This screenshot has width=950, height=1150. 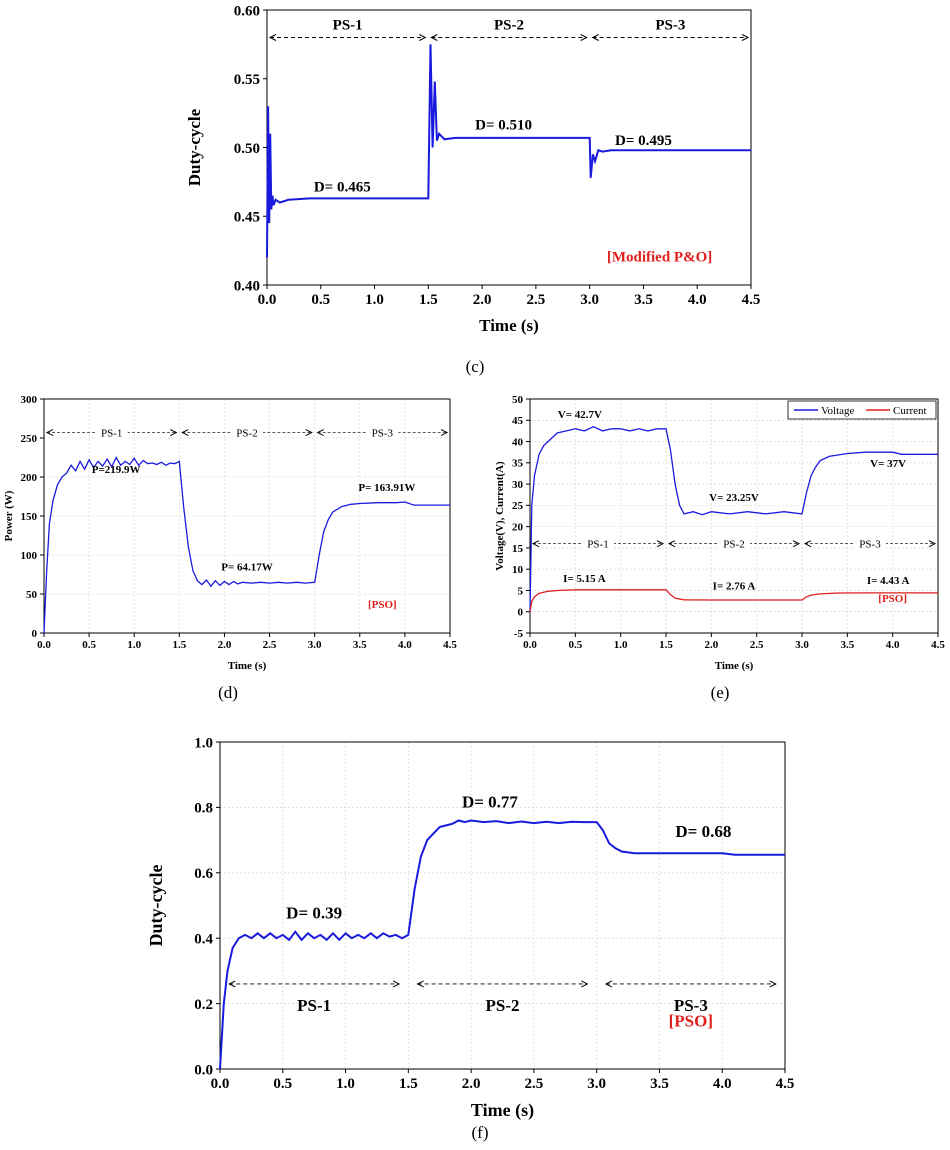 What do you see at coordinates (733, 600) in the screenshot?
I see `series-line-current` at bounding box center [733, 600].